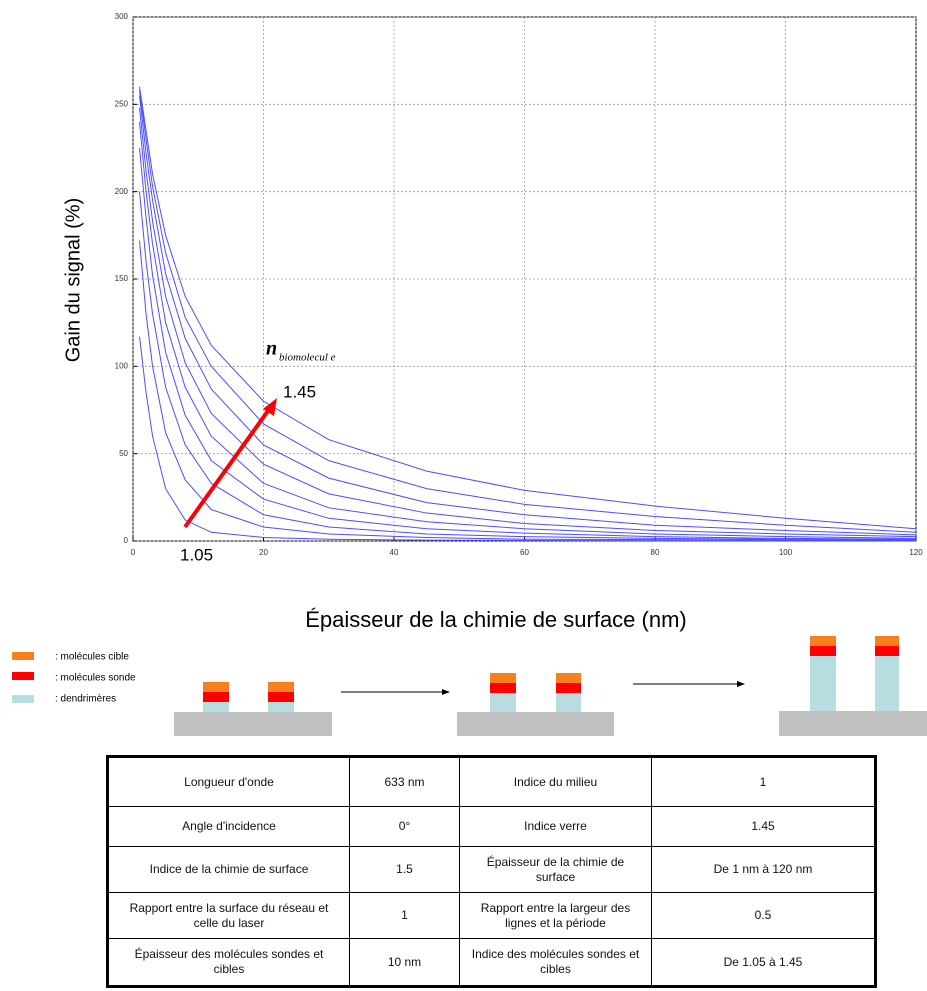  Describe the element at coordinates (92, 657) in the screenshot. I see `legend-label: : molécules cible` at that location.